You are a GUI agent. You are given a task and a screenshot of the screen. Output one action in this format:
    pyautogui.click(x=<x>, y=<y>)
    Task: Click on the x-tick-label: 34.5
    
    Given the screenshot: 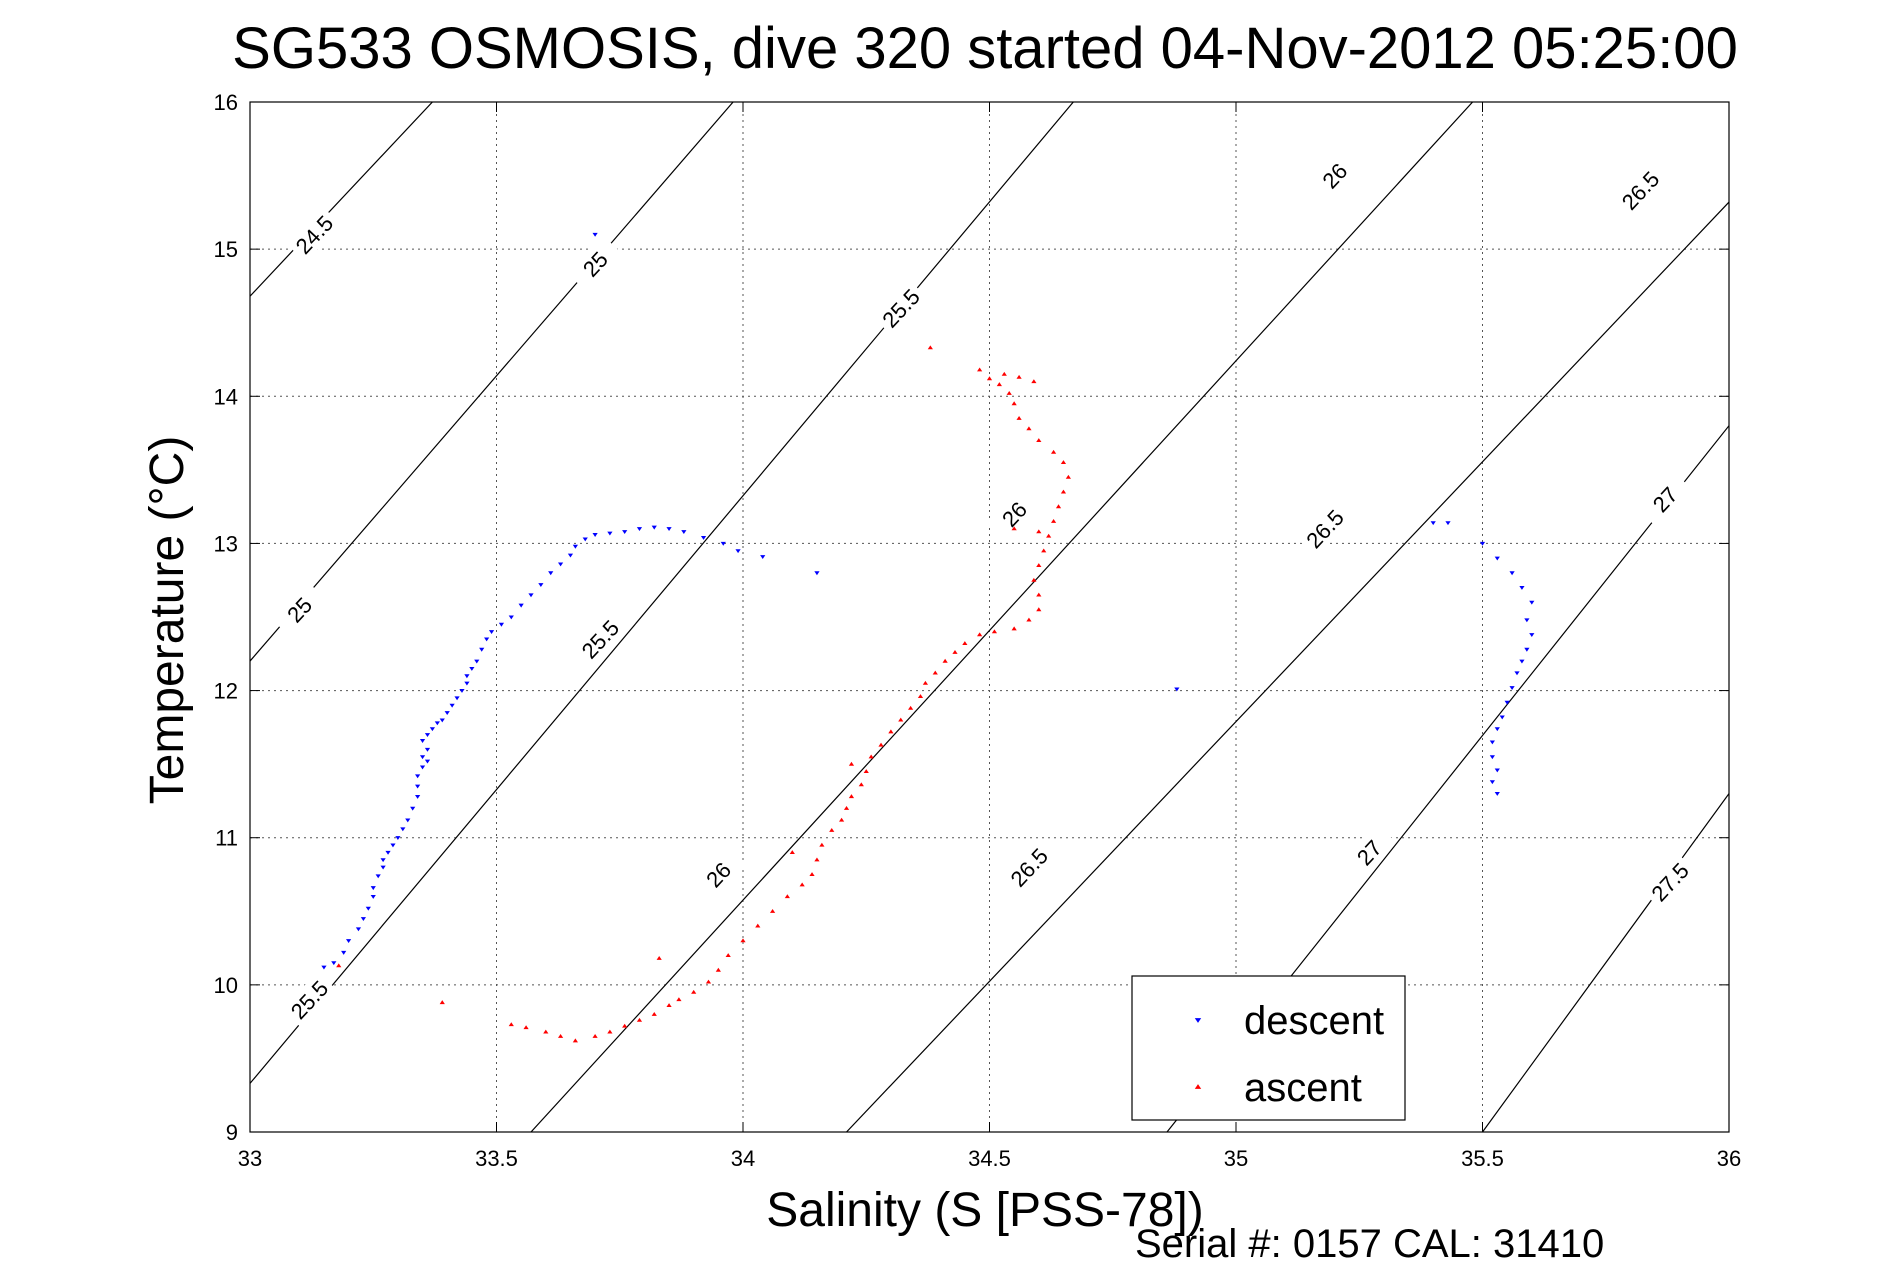 What is the action you would take?
    pyautogui.click(x=989, y=1158)
    